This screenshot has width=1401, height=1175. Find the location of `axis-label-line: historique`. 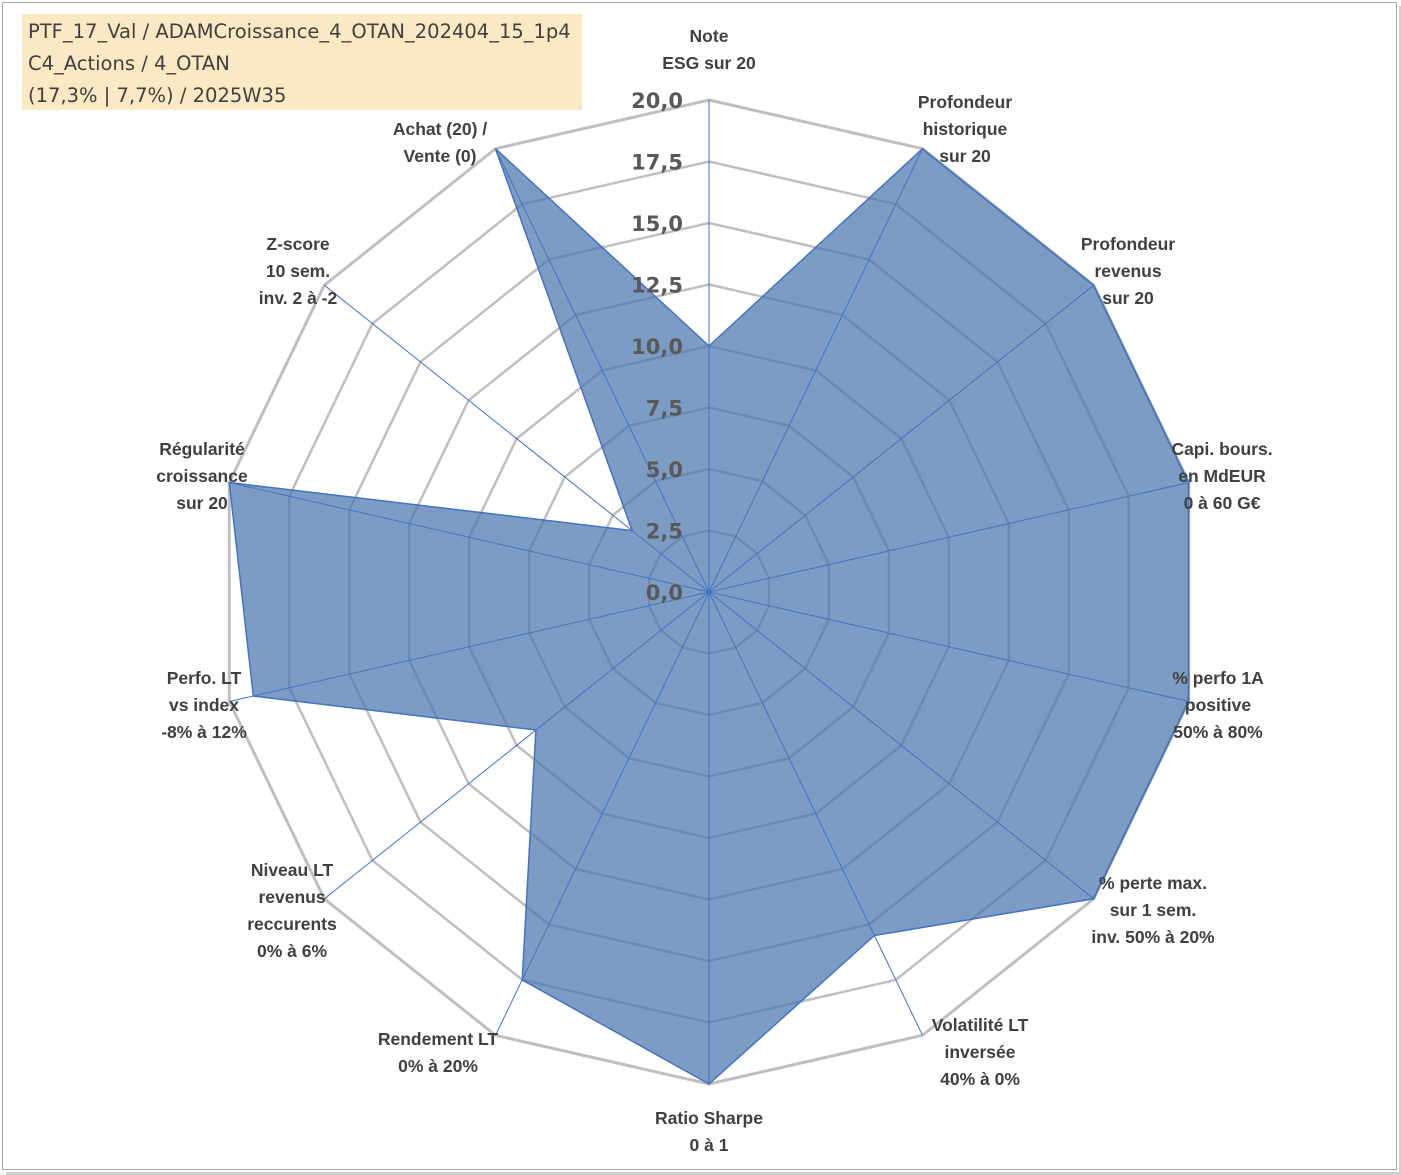

axis-label-line: historique is located at coordinates (965, 129).